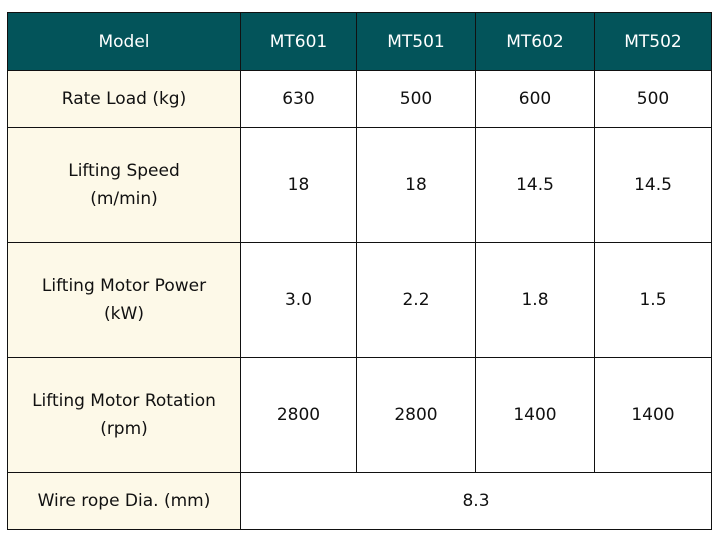 This screenshot has height=539, width=720. Describe the element at coordinates (416, 300) in the screenshot. I see `cell-value: 2.2` at that location.